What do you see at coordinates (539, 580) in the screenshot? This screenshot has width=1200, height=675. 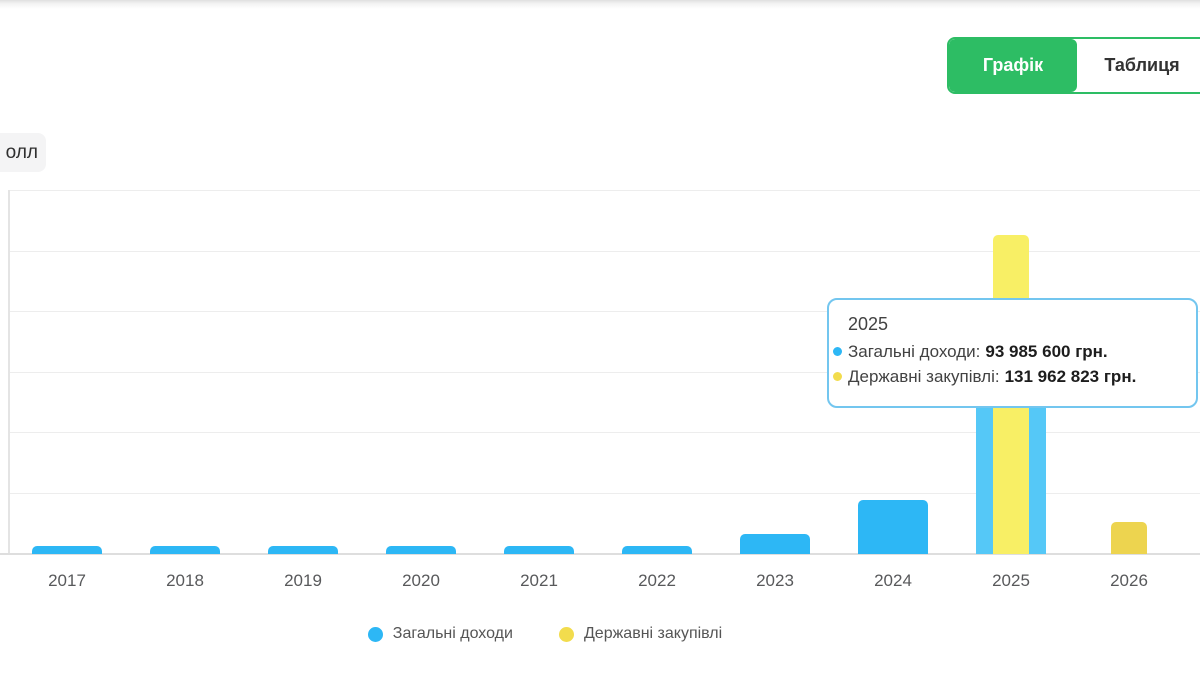 I see `x-axis-label: 2021` at bounding box center [539, 580].